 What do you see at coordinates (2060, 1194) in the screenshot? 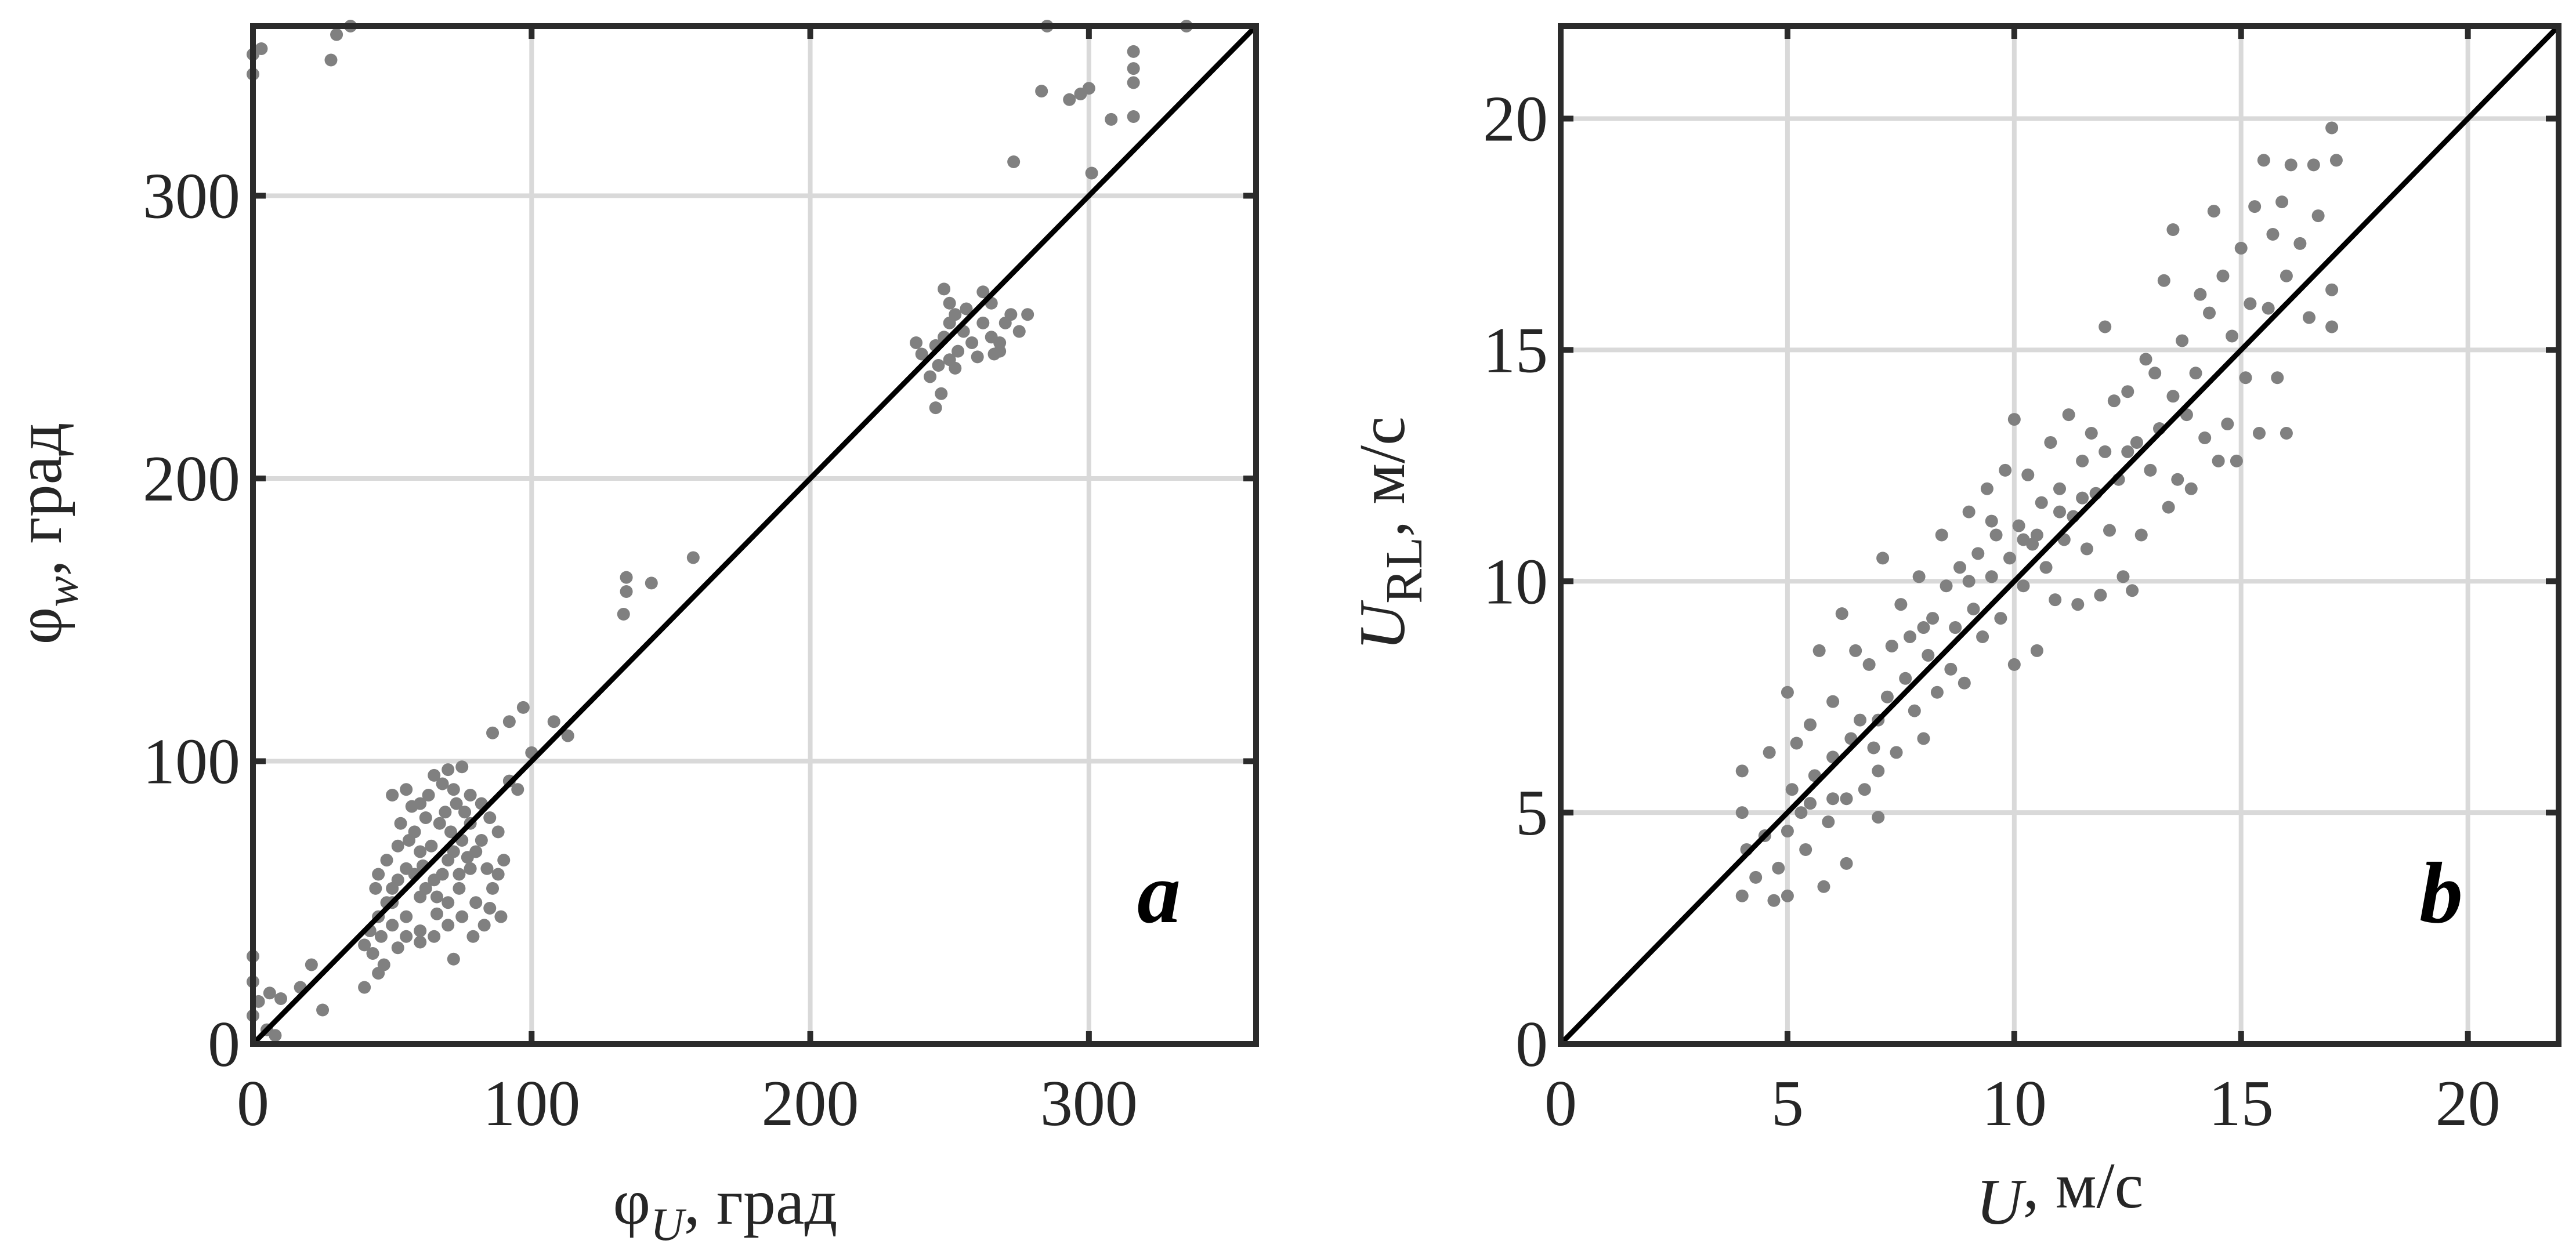
I see `panel-b-x-axis-label: U, м/с` at bounding box center [2060, 1194].